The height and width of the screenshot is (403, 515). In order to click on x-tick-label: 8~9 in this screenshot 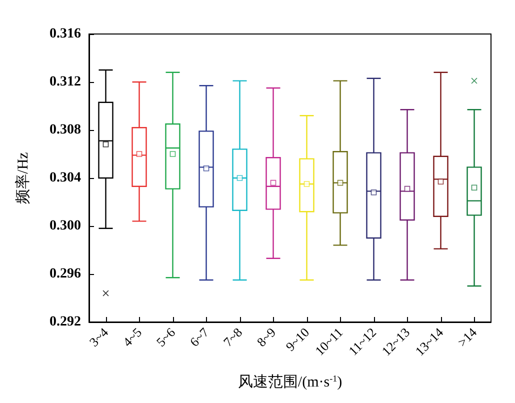, I will do `click(266, 337)`.